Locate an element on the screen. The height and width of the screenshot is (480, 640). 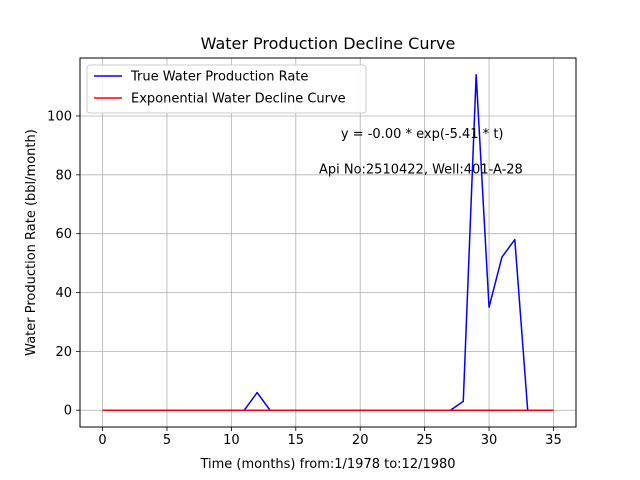
legend-label-2: Exponential Water Decline Curve is located at coordinates (238, 99).